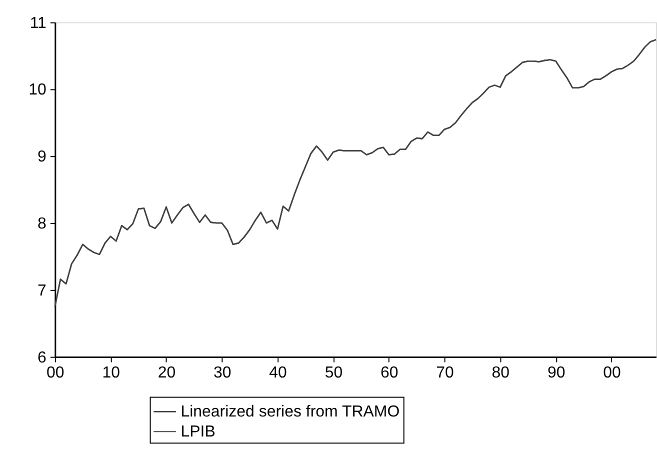  I want to click on x-tick-label: 30, so click(223, 373).